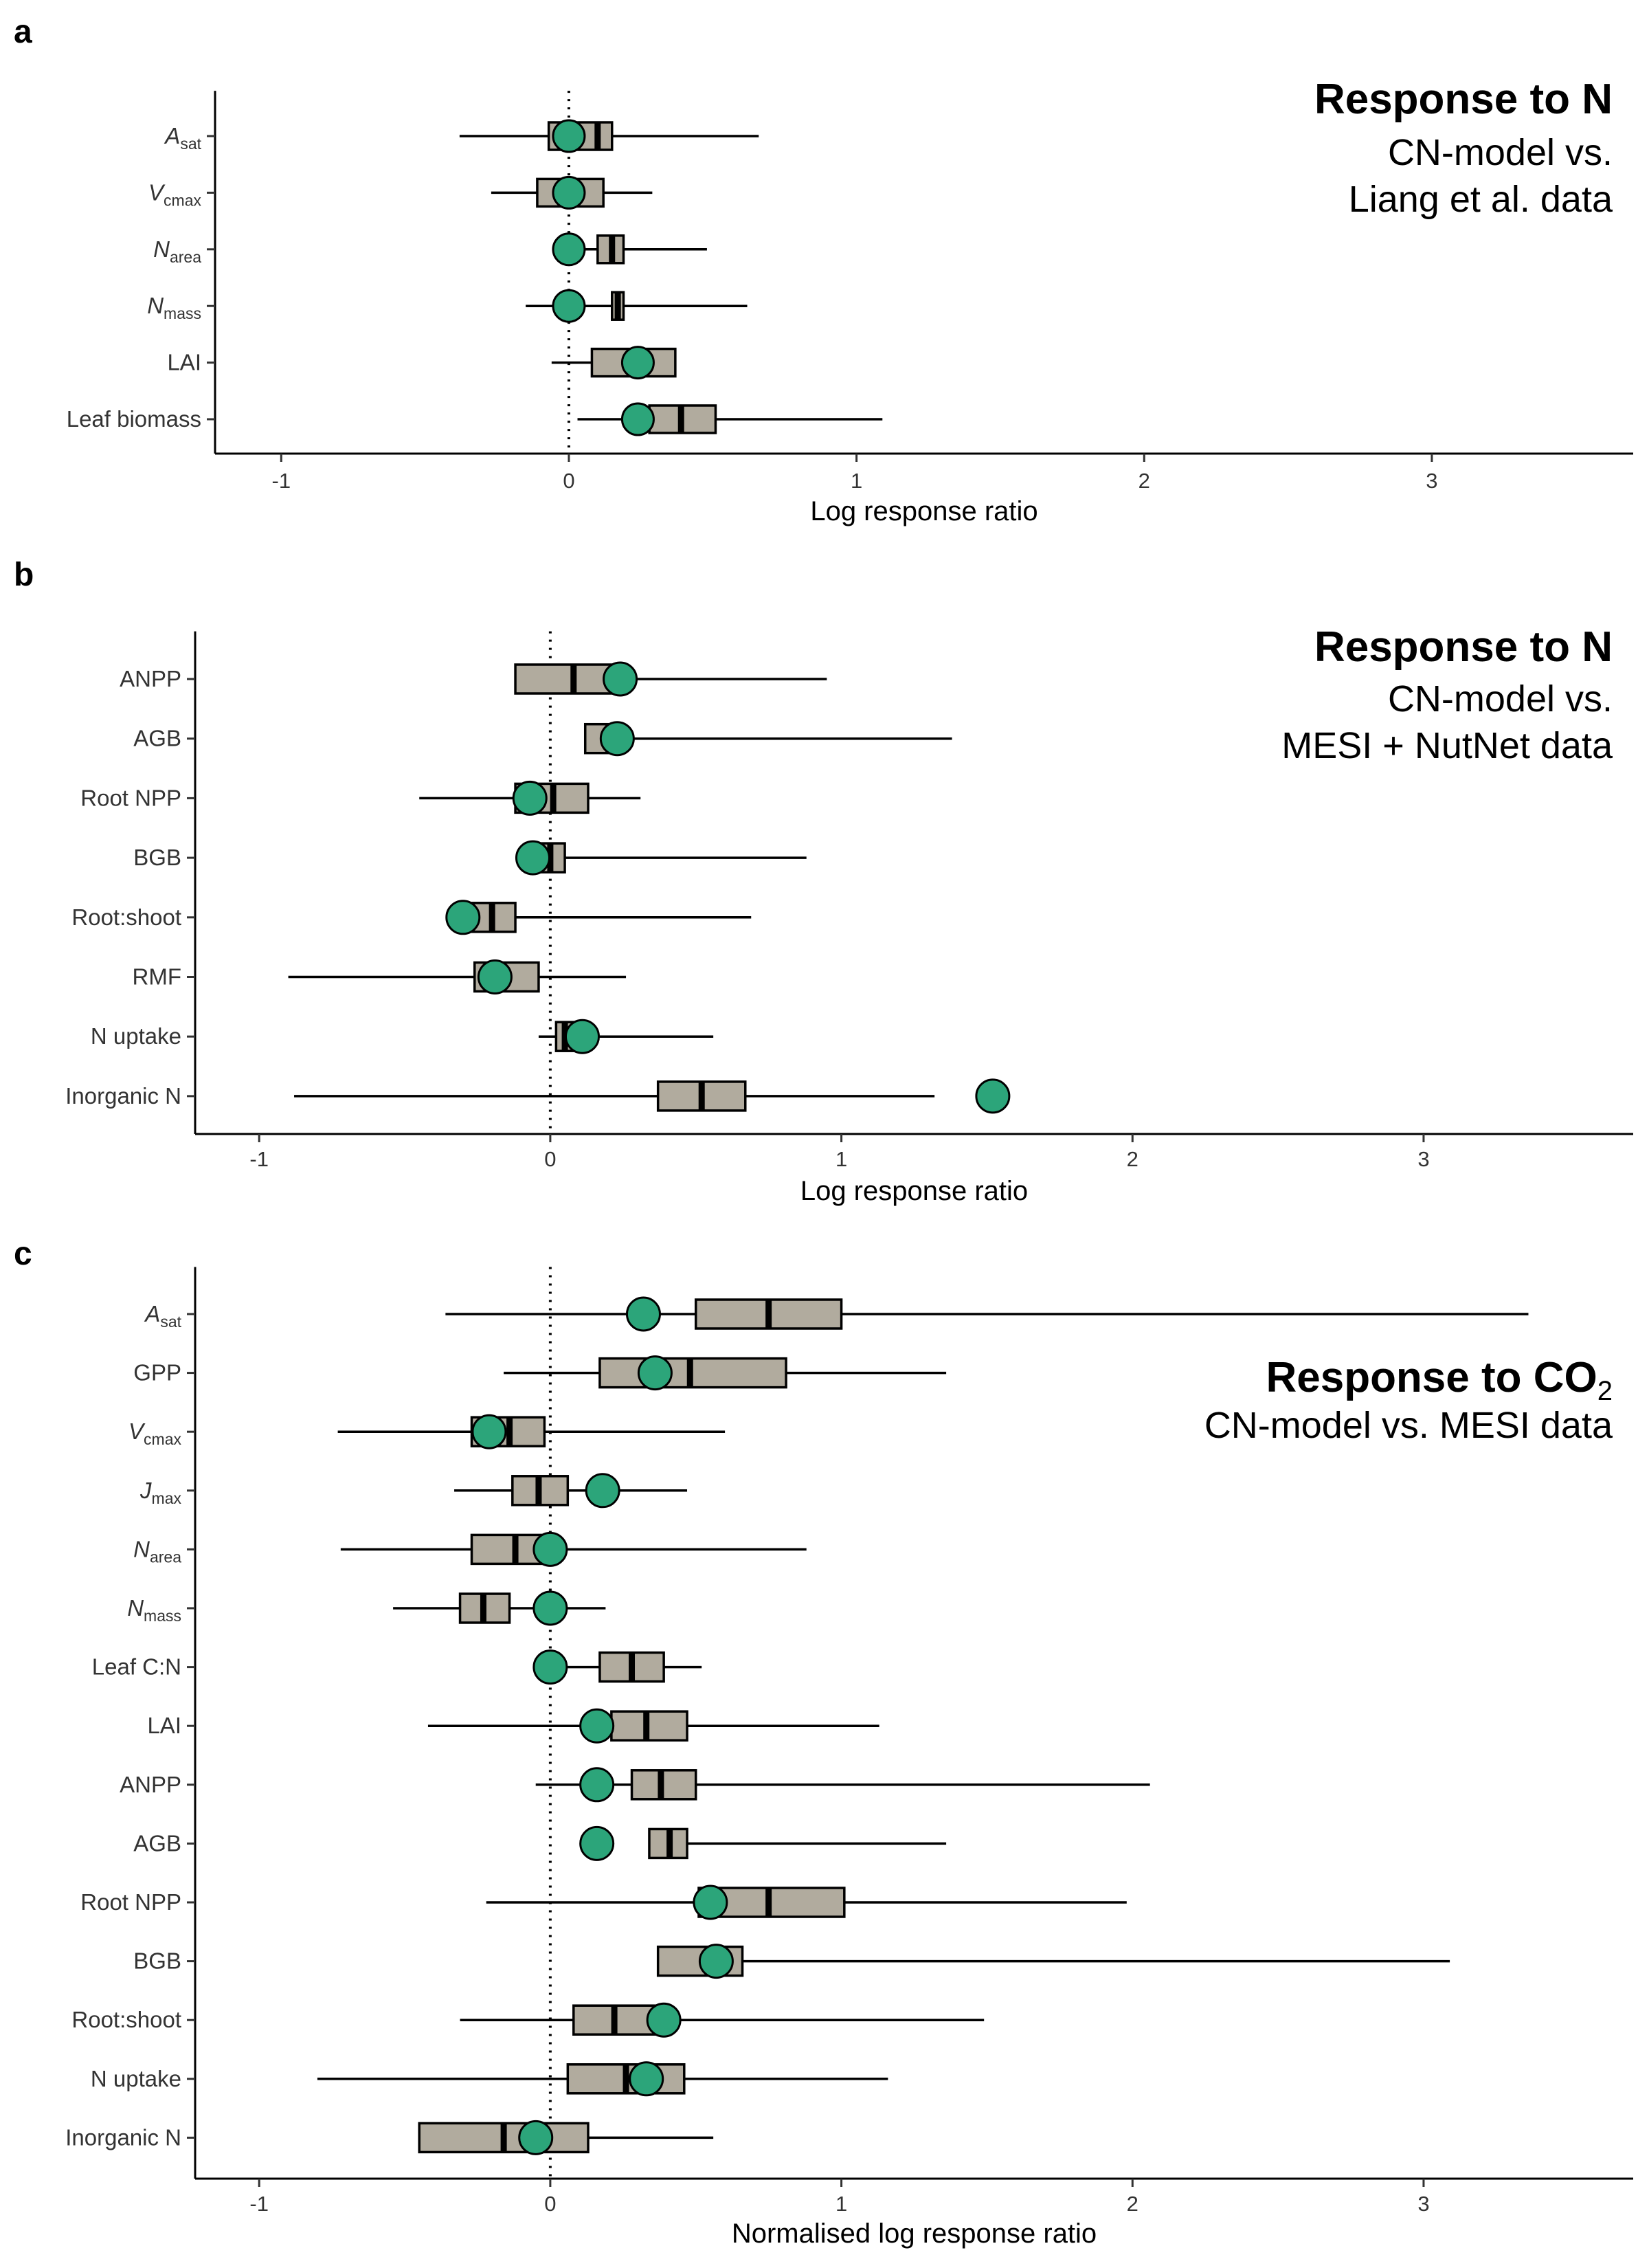  I want to click on x-tick-label: 1, so click(856, 481).